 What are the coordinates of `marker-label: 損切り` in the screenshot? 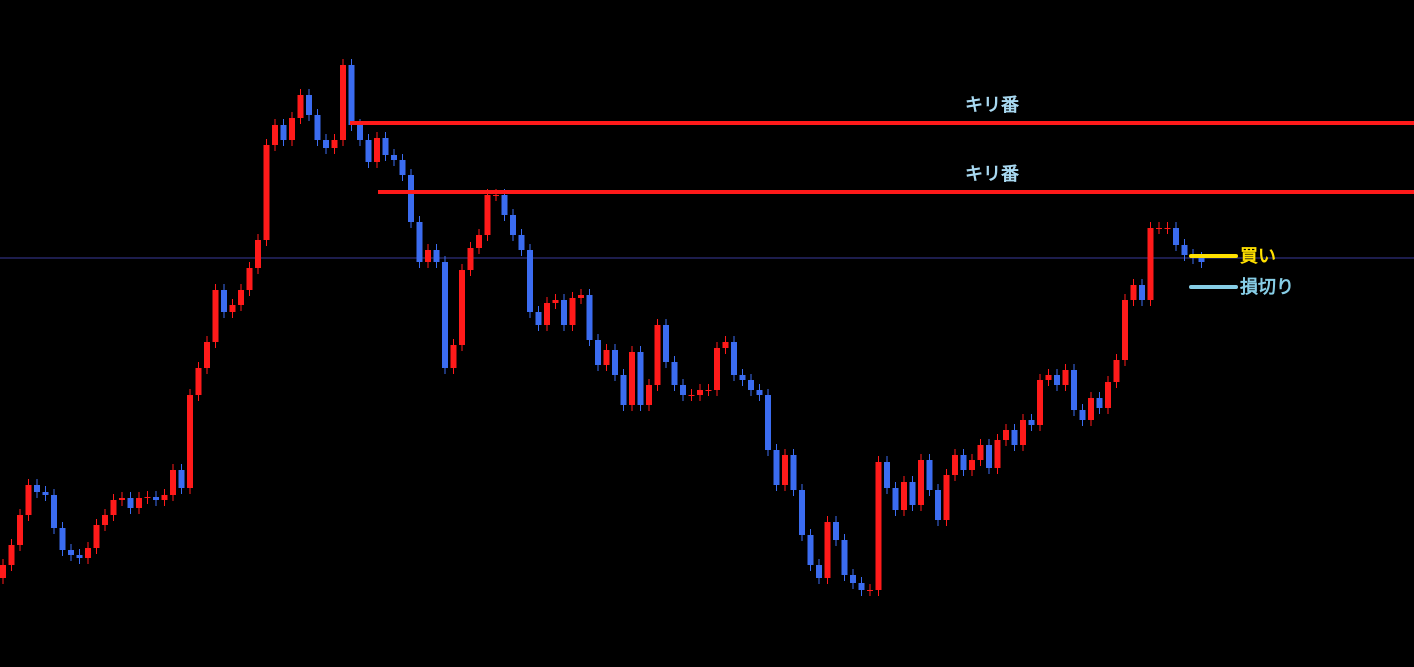 It's located at (1267, 287).